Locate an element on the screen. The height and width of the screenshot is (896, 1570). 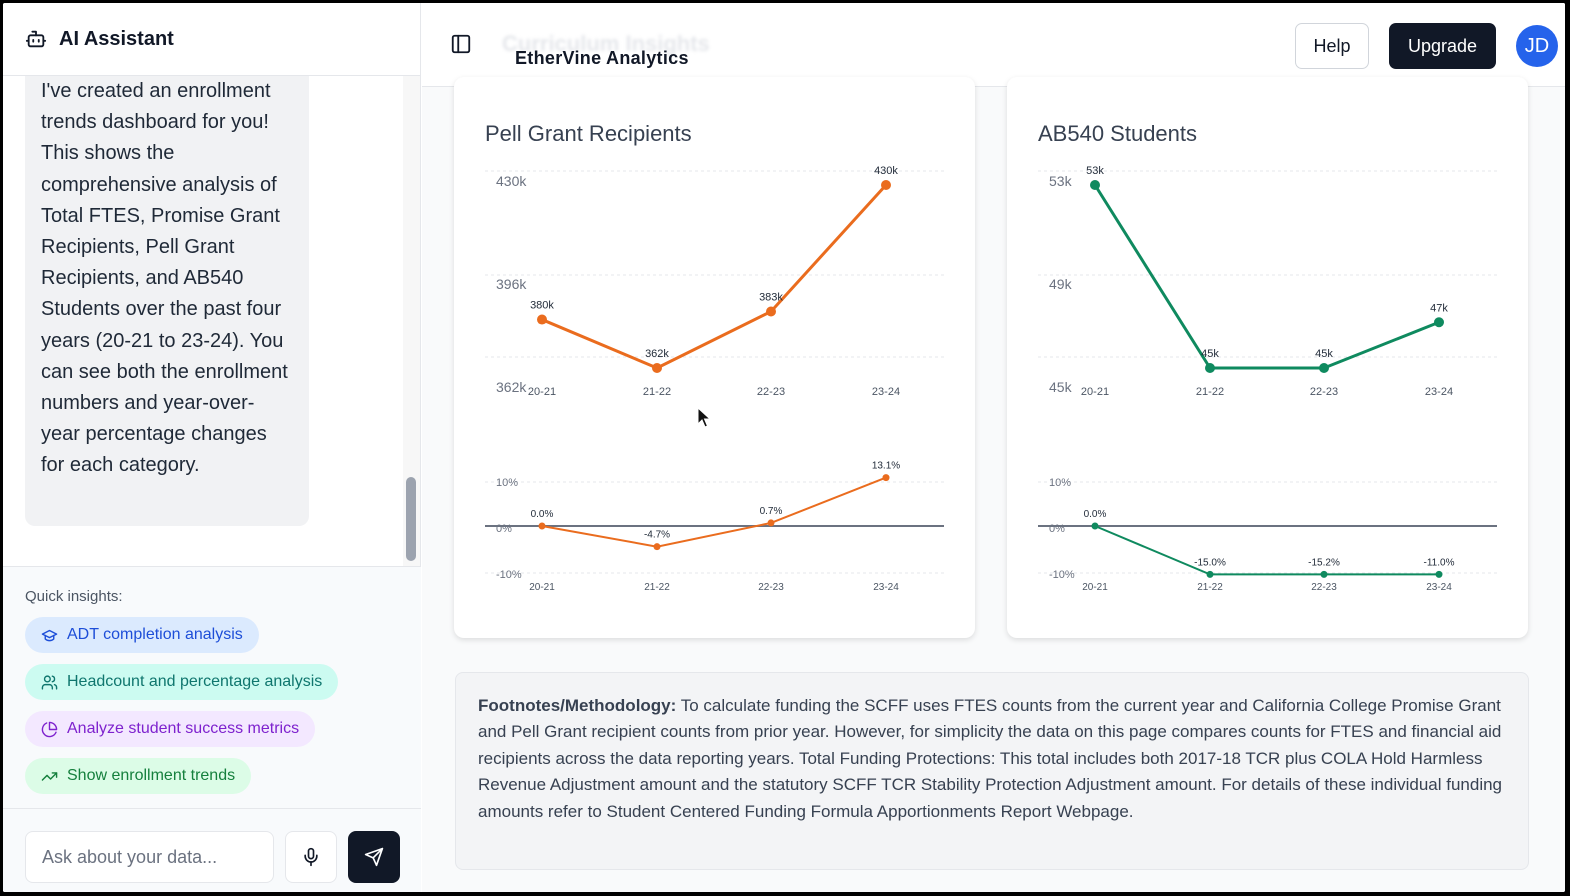
chip-label: Analyze student success metrics is located at coordinates (183, 728).